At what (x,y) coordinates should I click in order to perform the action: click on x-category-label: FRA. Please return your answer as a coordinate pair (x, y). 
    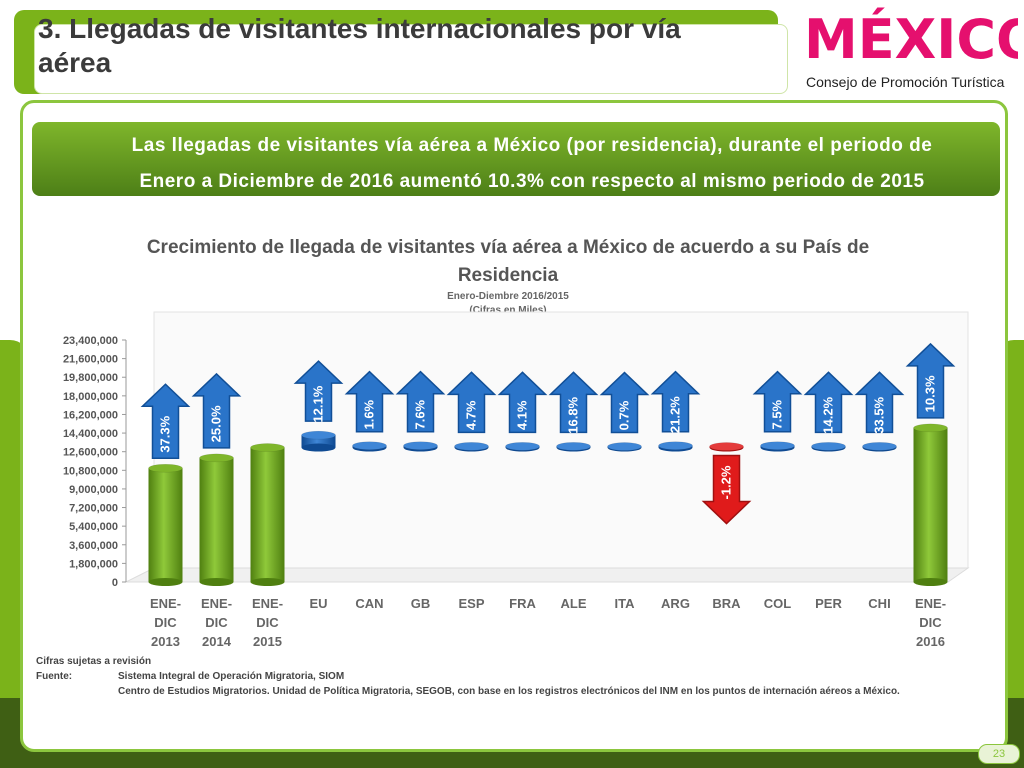
    Looking at the image, I should click on (522, 603).